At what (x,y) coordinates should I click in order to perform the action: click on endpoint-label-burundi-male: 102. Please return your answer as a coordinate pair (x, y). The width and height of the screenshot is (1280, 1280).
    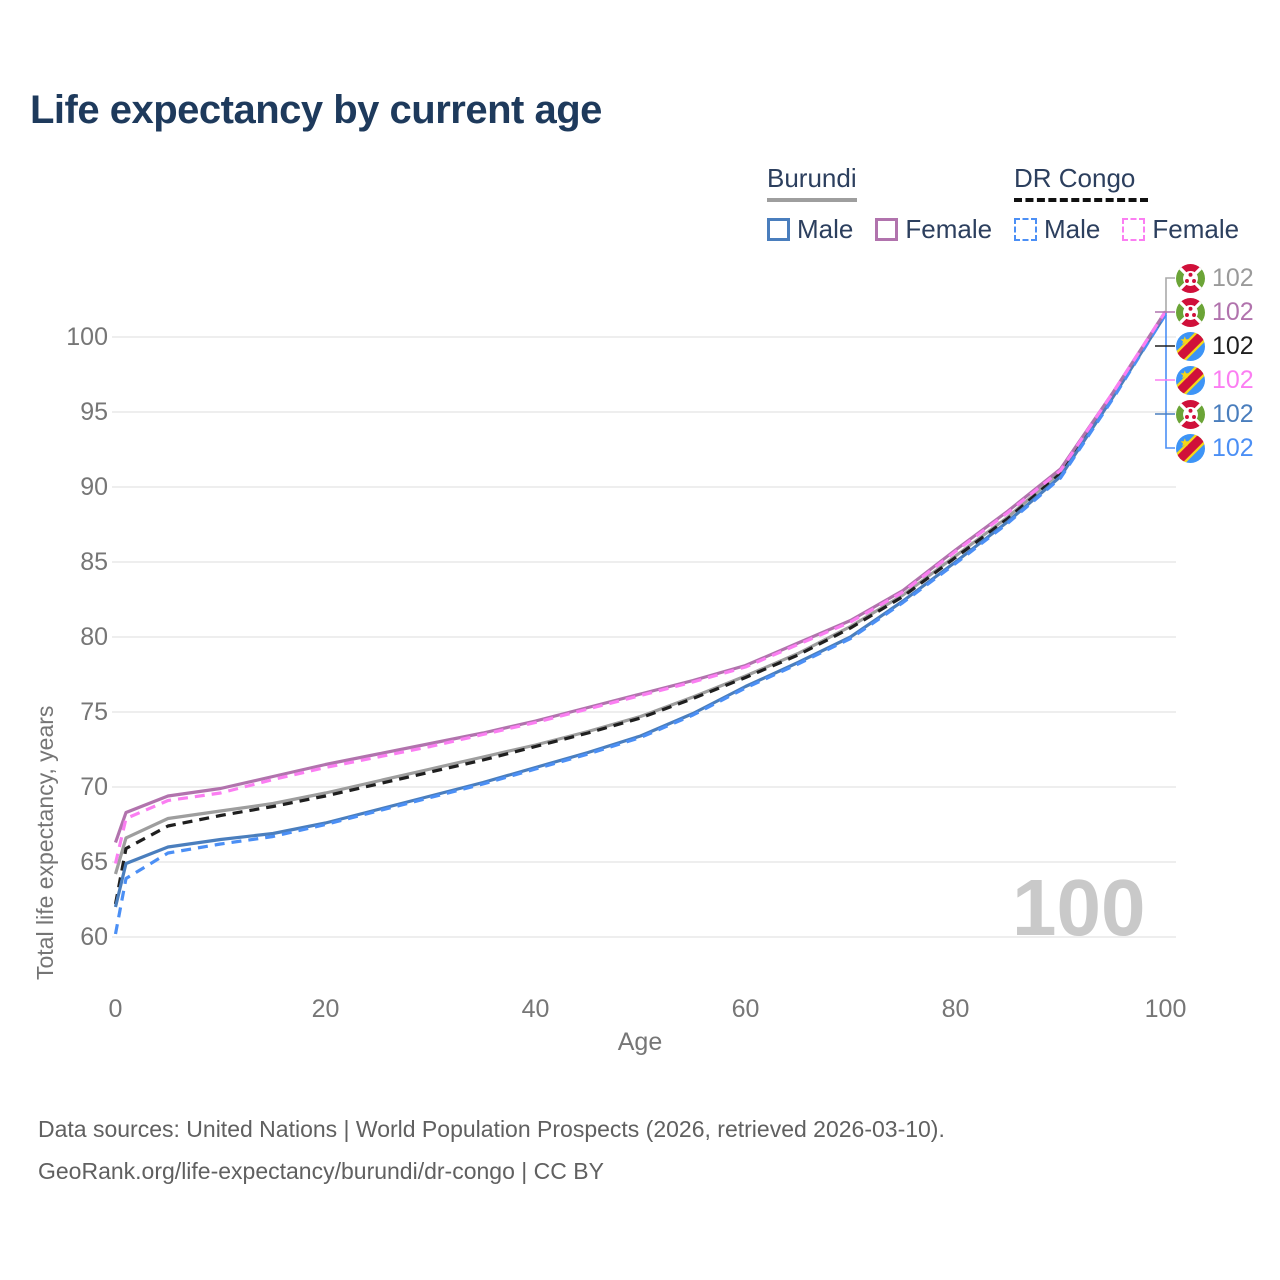
    Looking at the image, I should click on (1215, 414).